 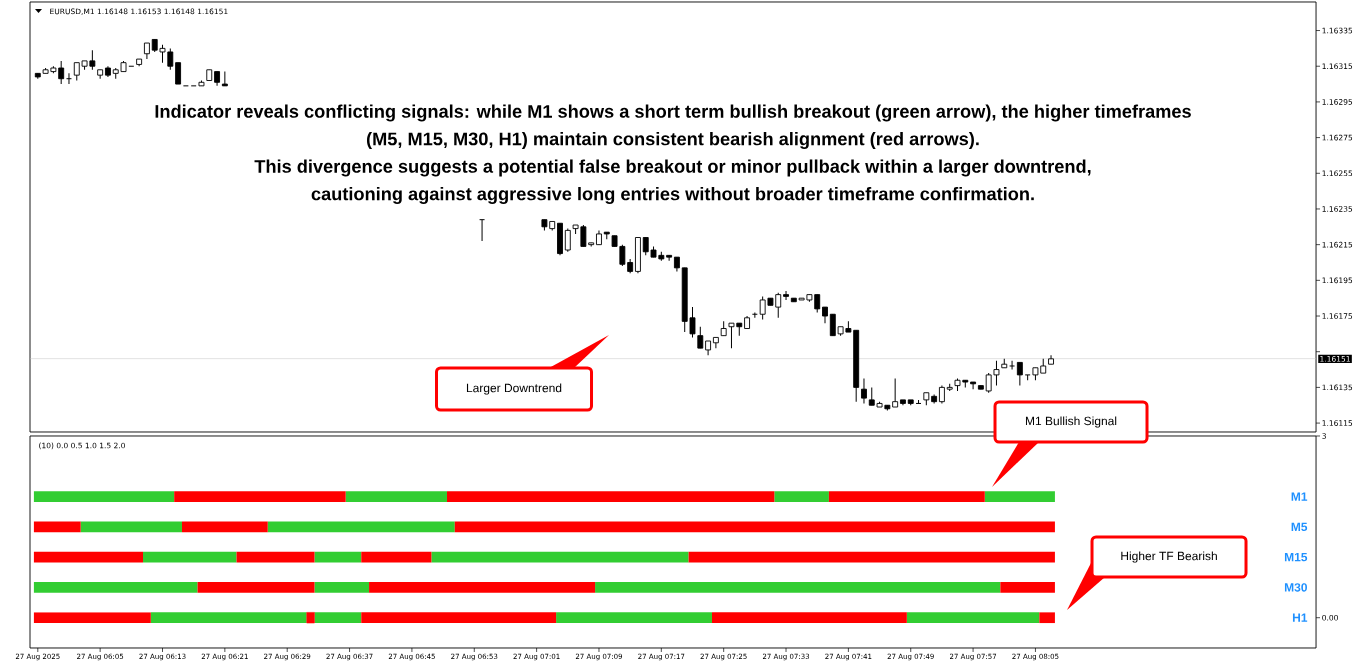 I want to click on annotation: This divergence suggests a potential false breakout or minor pullback within a larger downtrend,, so click(x=672, y=168).